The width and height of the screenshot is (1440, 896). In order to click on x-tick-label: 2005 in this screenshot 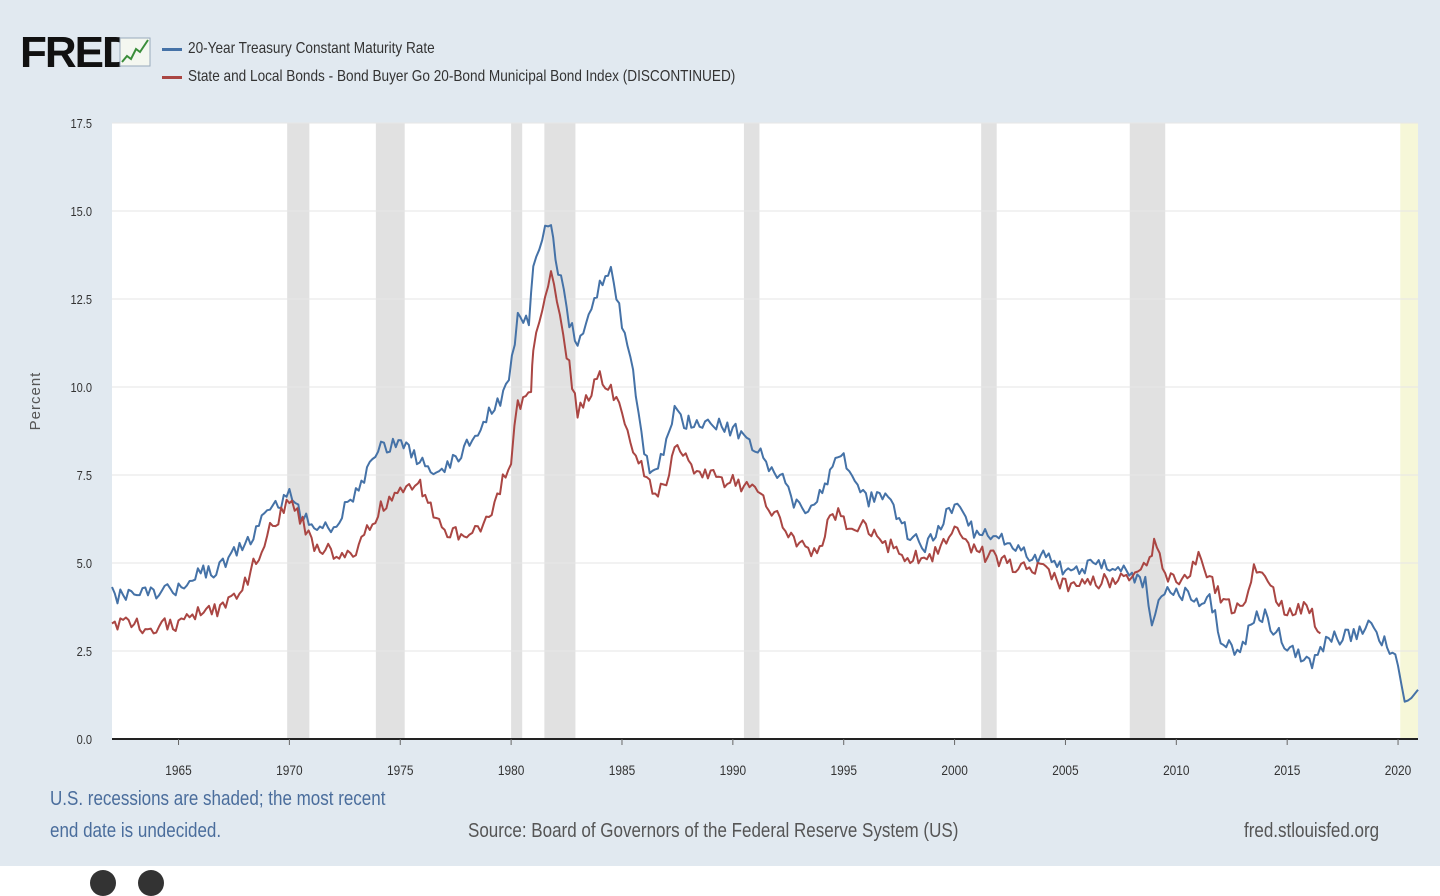, I will do `click(1065, 770)`.